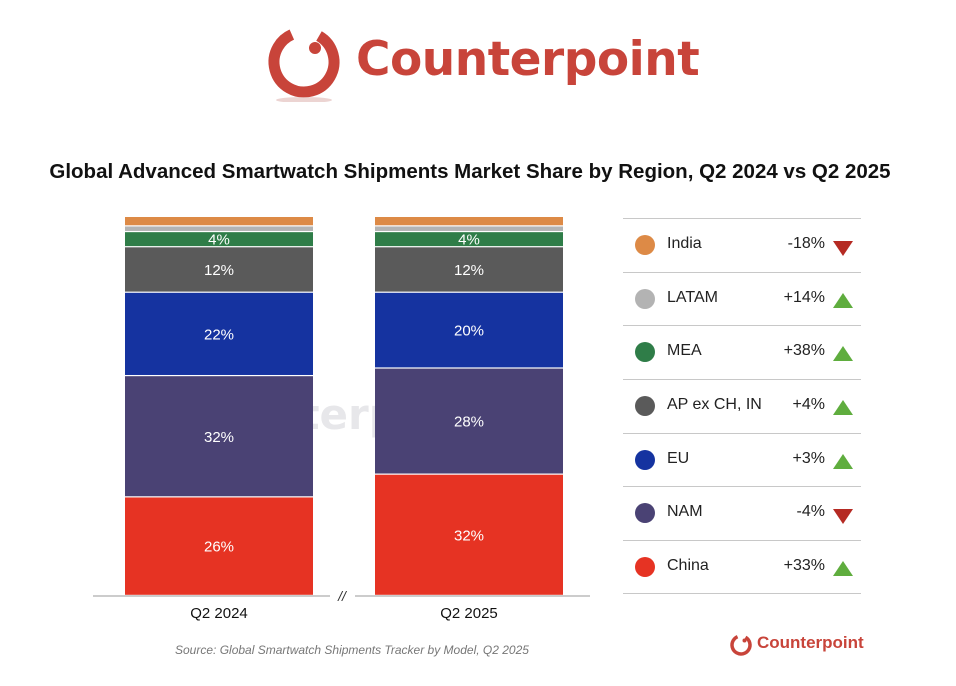 Image resolution: width=956 pixels, height=686 pixels. I want to click on legend-change-value: +3%, so click(808, 458).